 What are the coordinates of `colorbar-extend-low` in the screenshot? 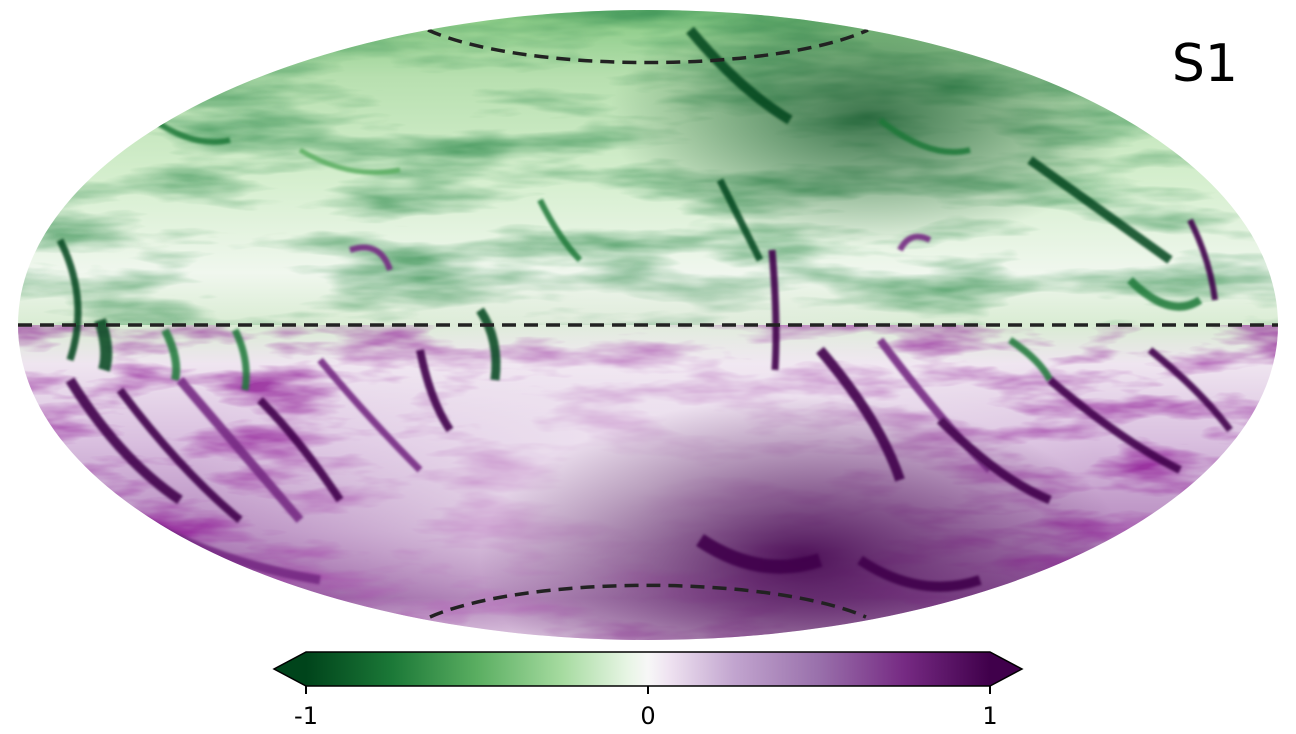 It's located at (290, 669).